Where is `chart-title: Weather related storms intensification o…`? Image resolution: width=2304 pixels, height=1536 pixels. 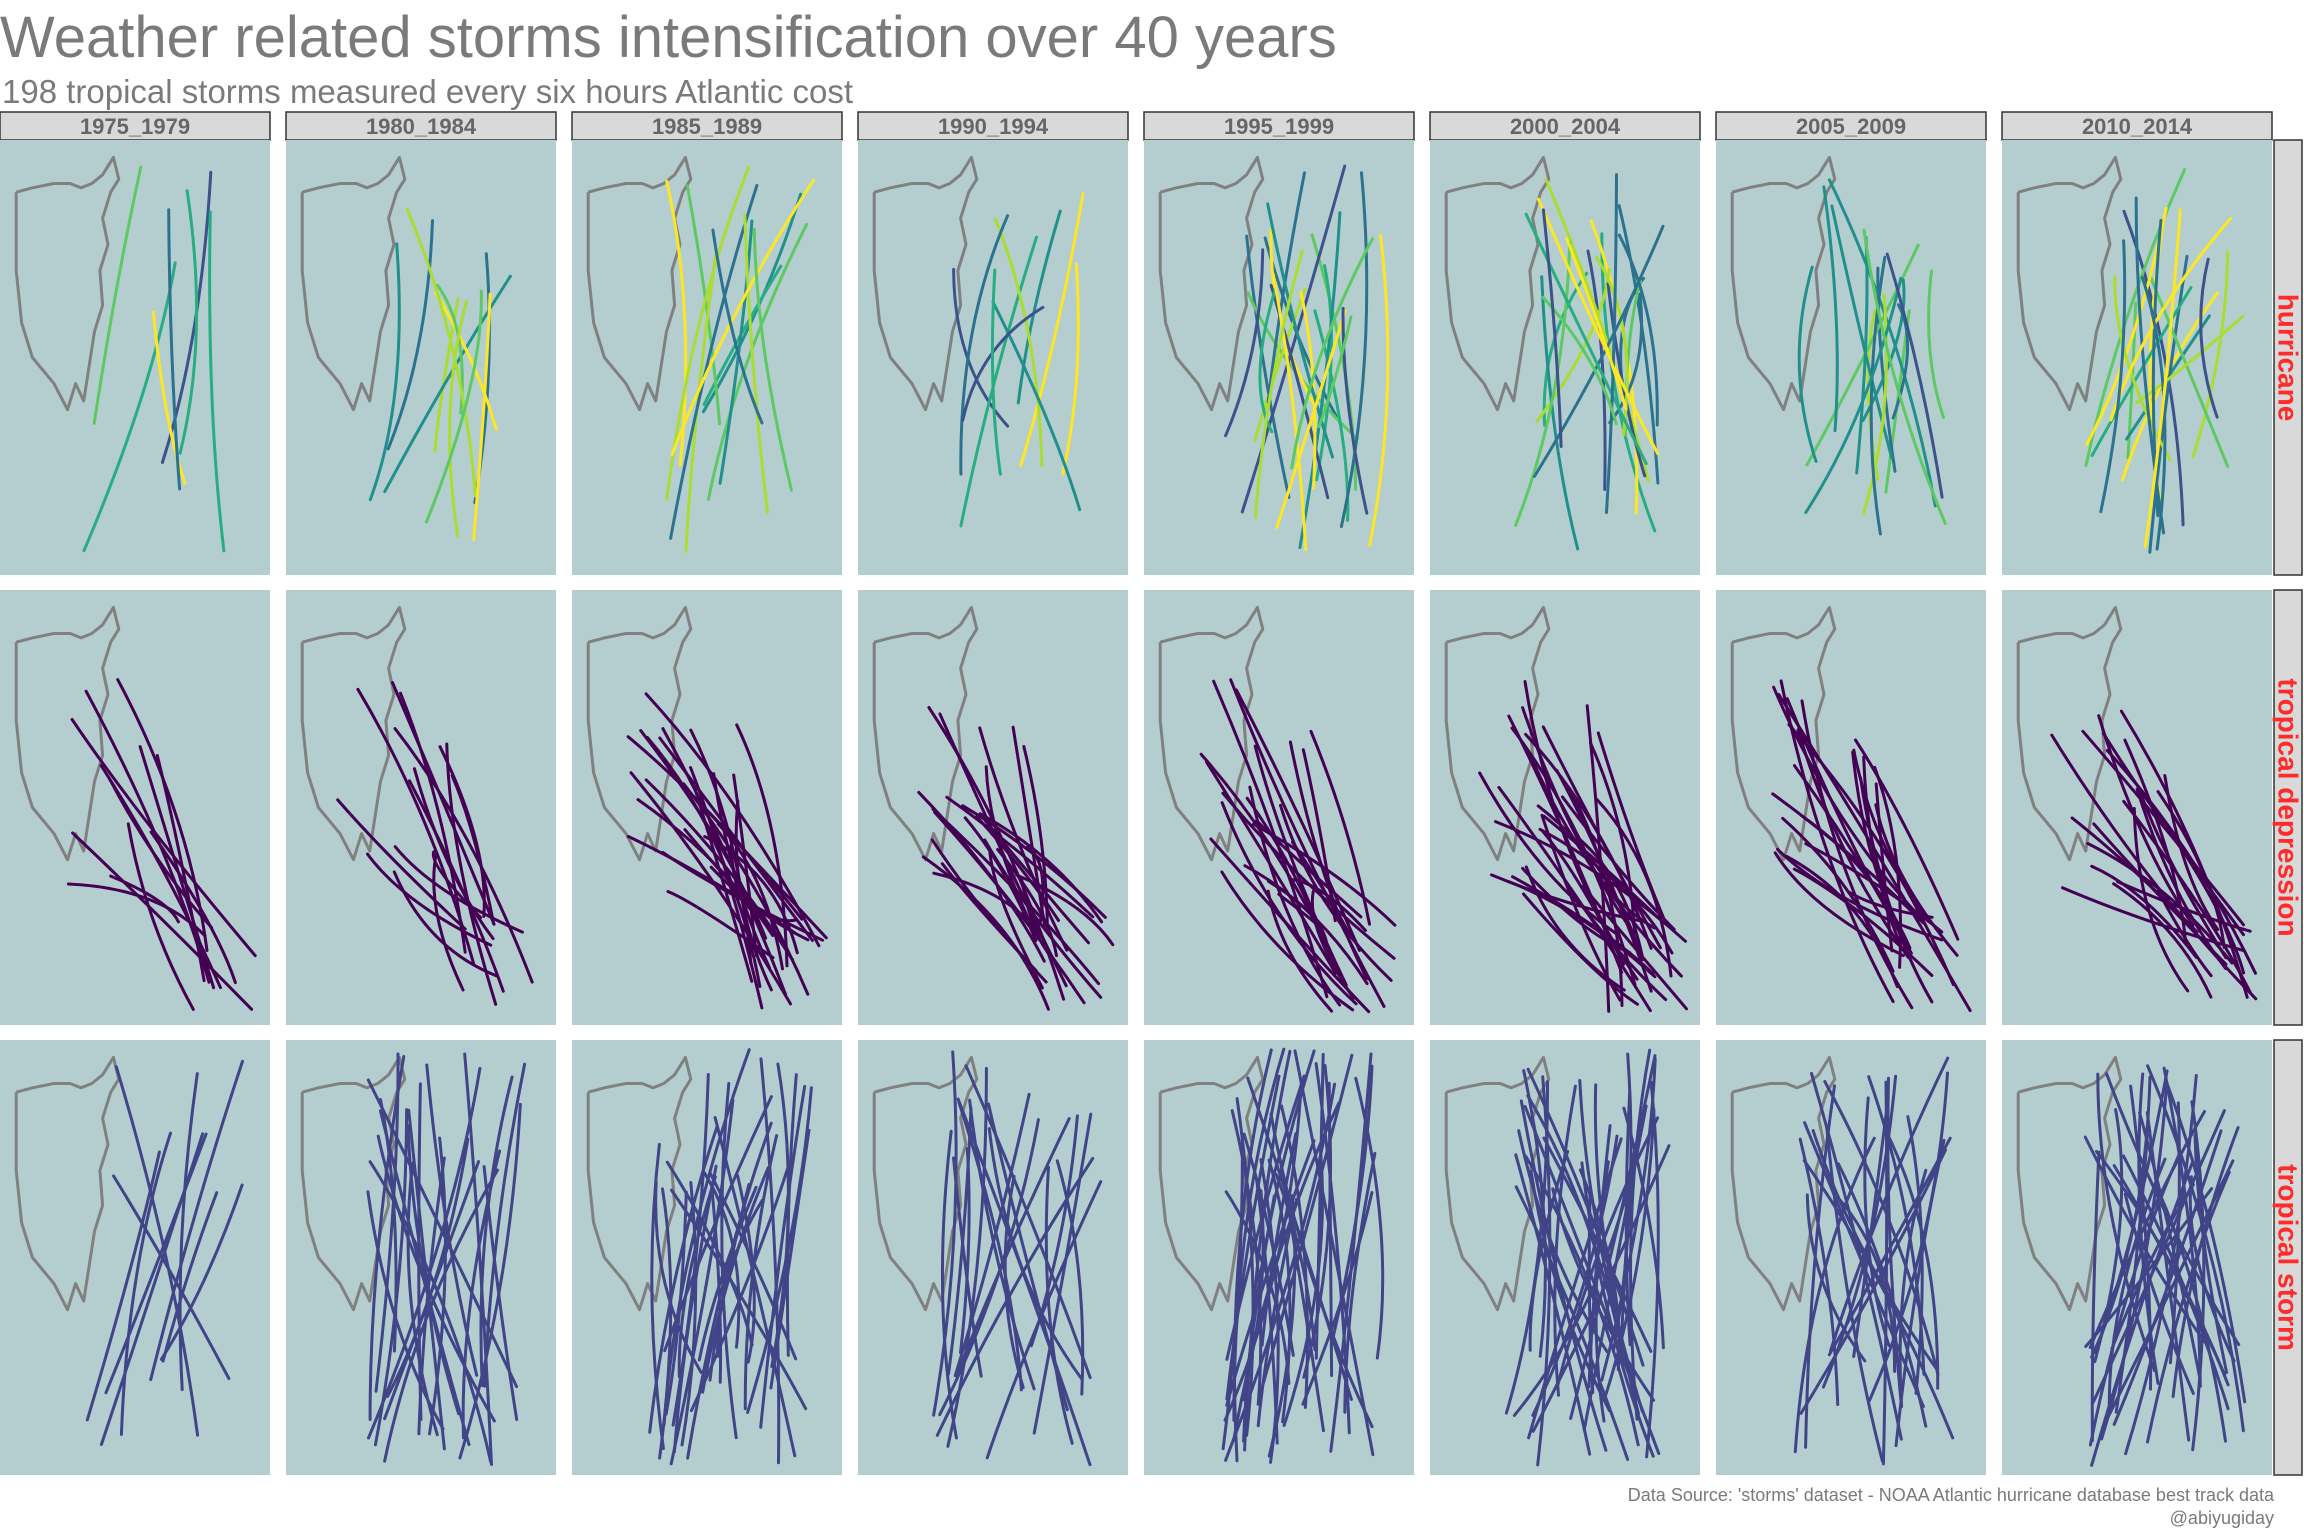
chart-title: Weather related storms intensification o… is located at coordinates (668, 37).